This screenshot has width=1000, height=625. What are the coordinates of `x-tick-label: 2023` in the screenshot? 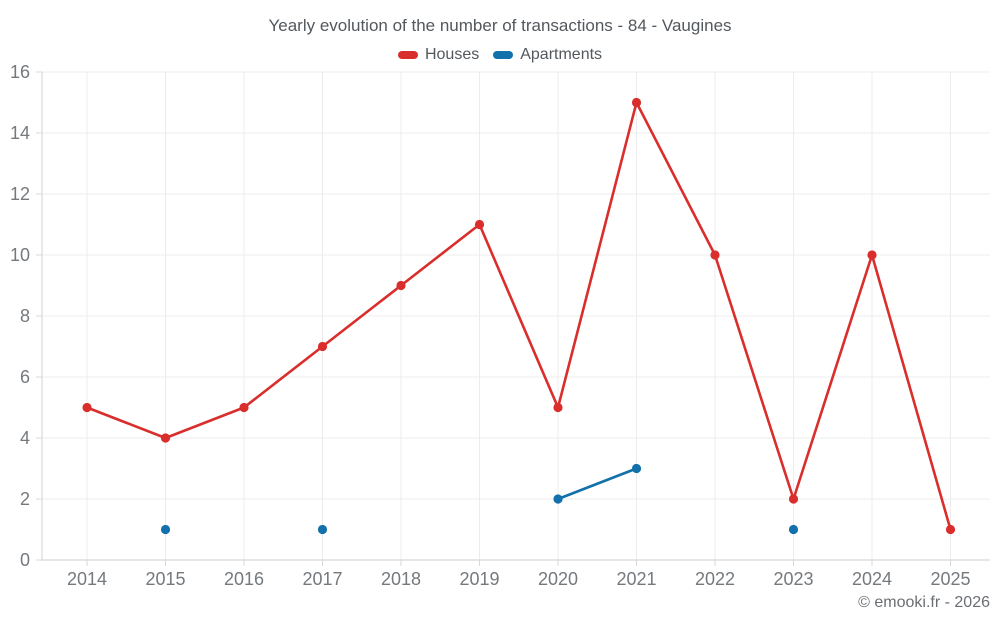 It's located at (793, 579).